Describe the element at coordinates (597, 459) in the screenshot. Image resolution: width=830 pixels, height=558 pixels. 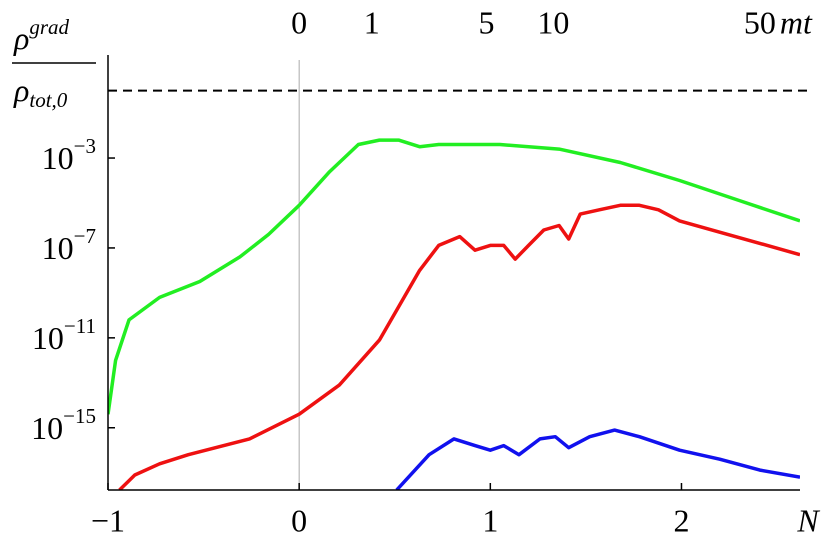
I see `curve` at that location.